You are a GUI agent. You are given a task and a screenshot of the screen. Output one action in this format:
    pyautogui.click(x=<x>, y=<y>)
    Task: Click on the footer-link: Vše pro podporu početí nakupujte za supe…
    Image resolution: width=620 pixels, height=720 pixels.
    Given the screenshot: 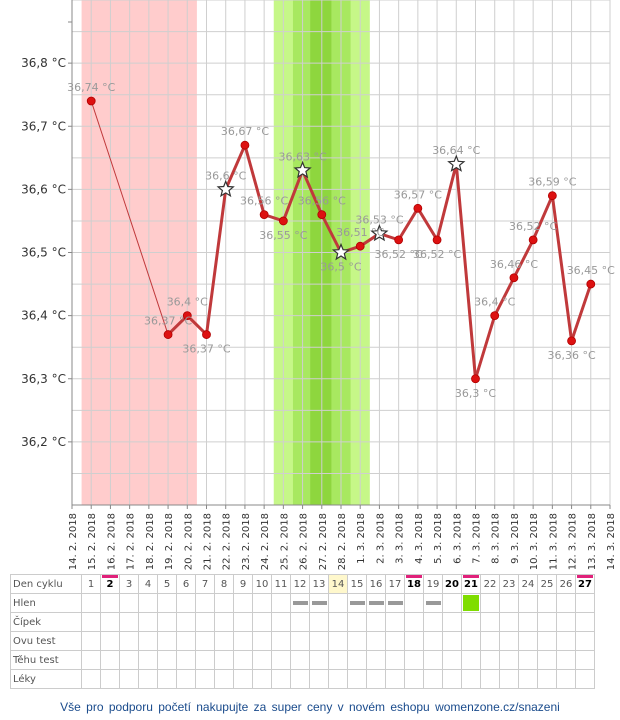 What is the action you would take?
    pyautogui.click(x=310, y=707)
    